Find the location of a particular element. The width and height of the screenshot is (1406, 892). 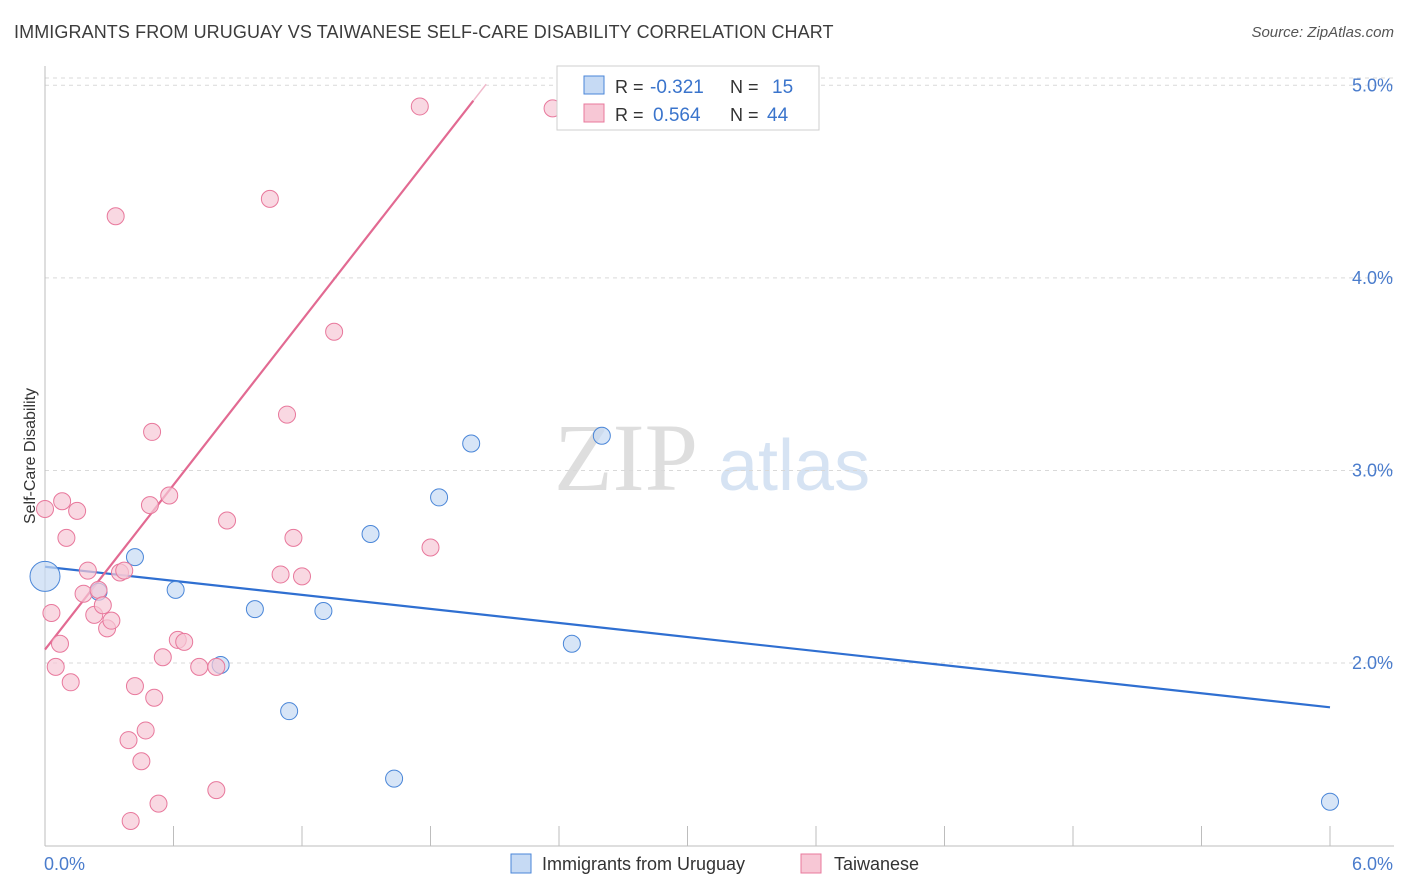

y-tick-label: 2.0% is located at coordinates (1372, 663).